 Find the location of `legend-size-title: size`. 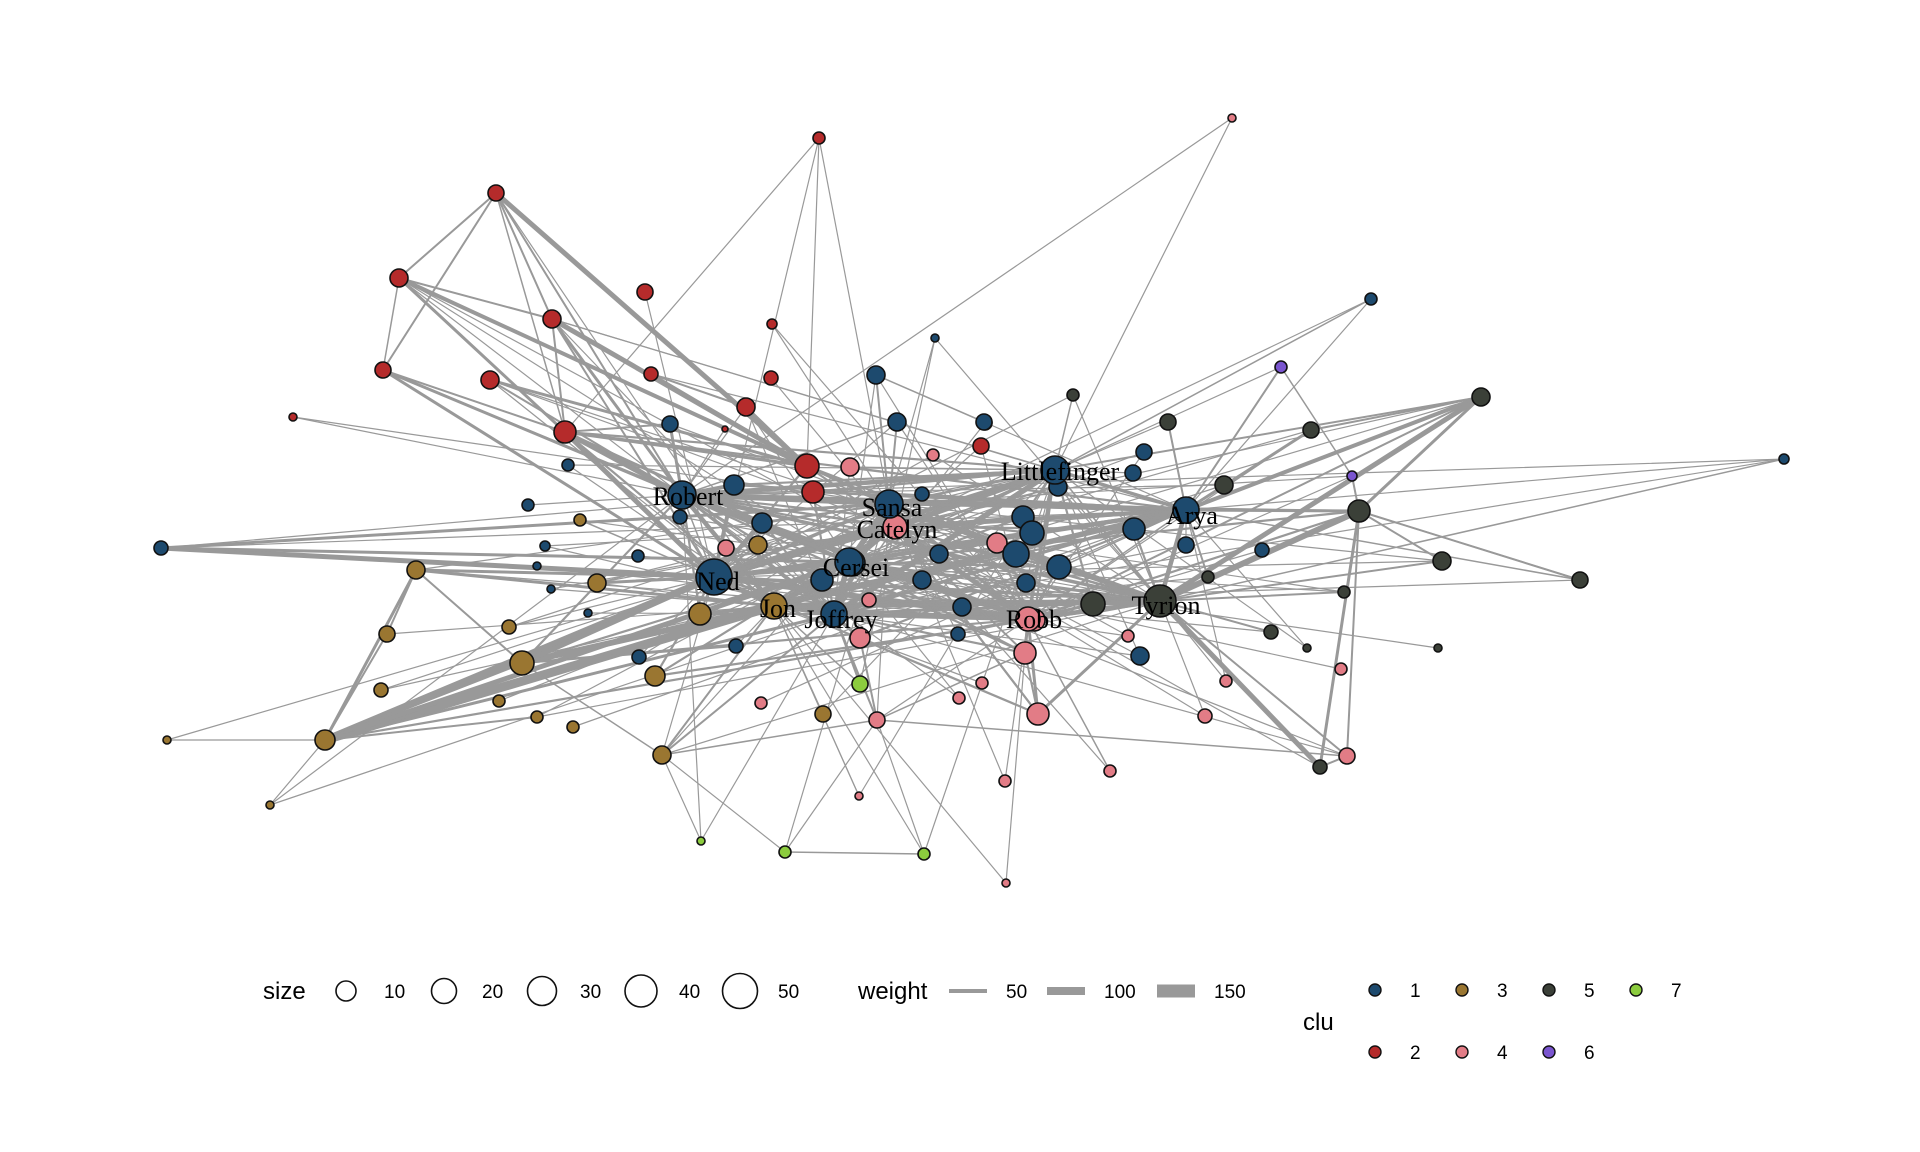

legend-size-title: size is located at coordinates (284, 991).